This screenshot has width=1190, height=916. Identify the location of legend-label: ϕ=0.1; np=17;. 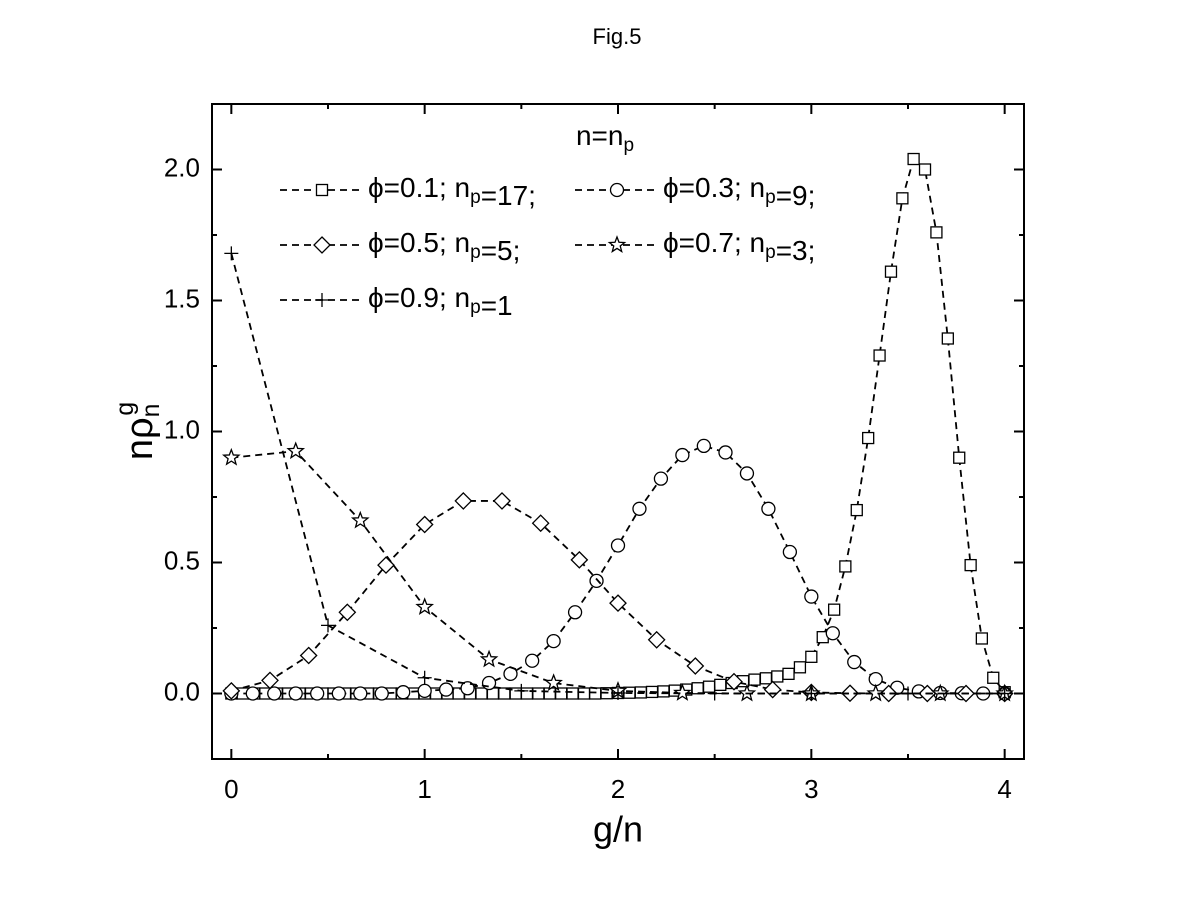
(452, 191).